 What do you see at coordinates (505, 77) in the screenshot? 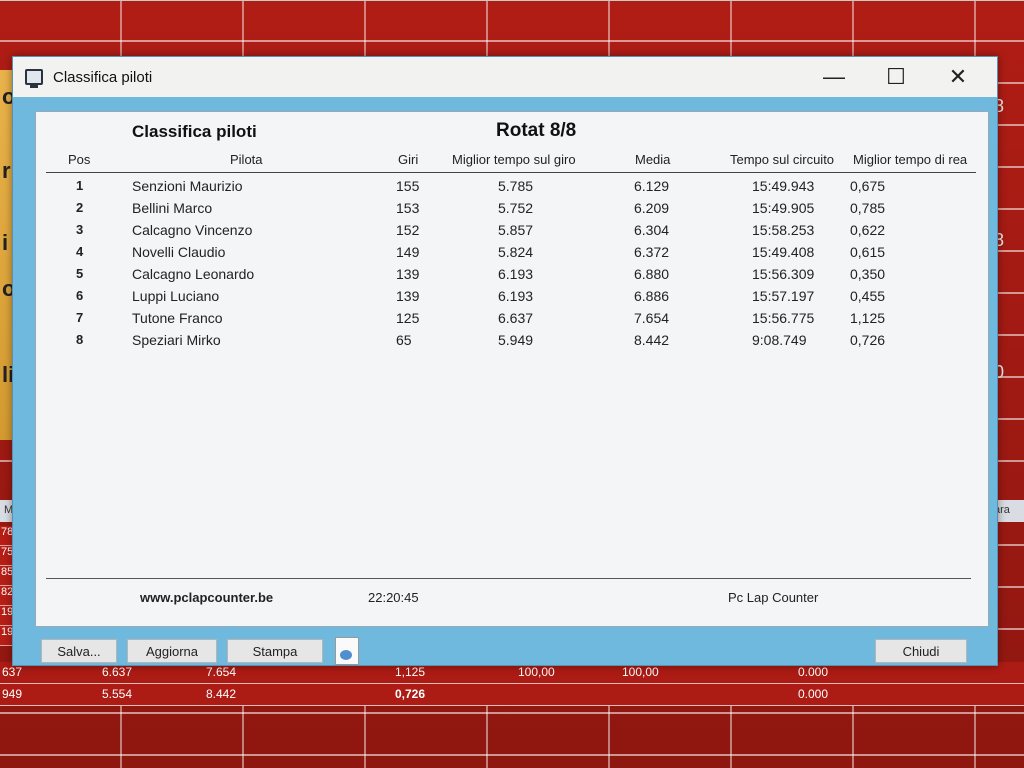
I see `title-bar: Classifica piloti — ☐ ✕` at bounding box center [505, 77].